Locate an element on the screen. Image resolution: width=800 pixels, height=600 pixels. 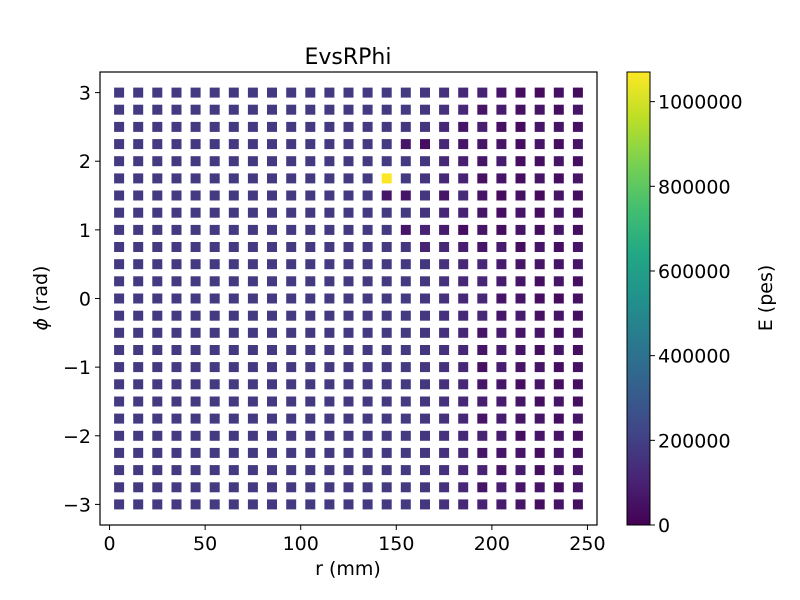
x-tick-label: 50 is located at coordinates (205, 544).